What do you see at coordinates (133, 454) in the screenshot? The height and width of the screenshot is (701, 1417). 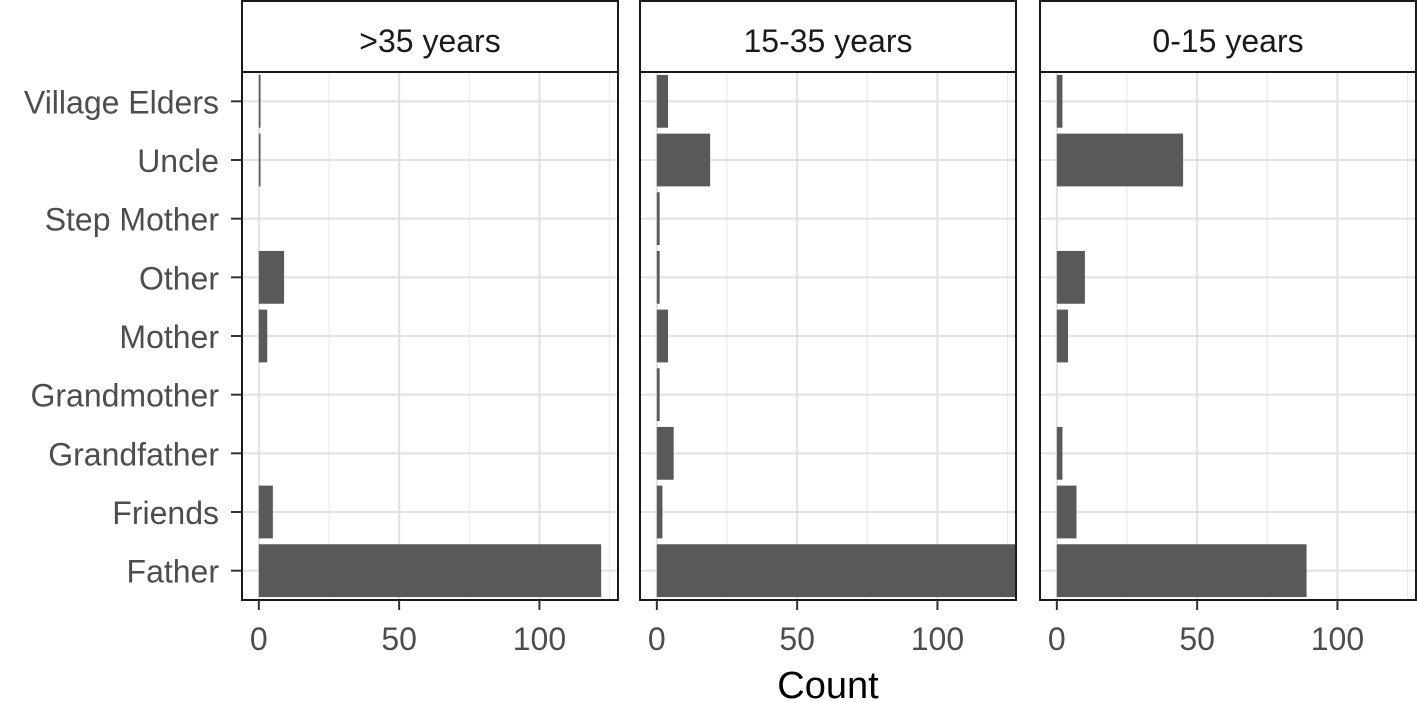 I see `category-label-grandfather: Grandfather` at bounding box center [133, 454].